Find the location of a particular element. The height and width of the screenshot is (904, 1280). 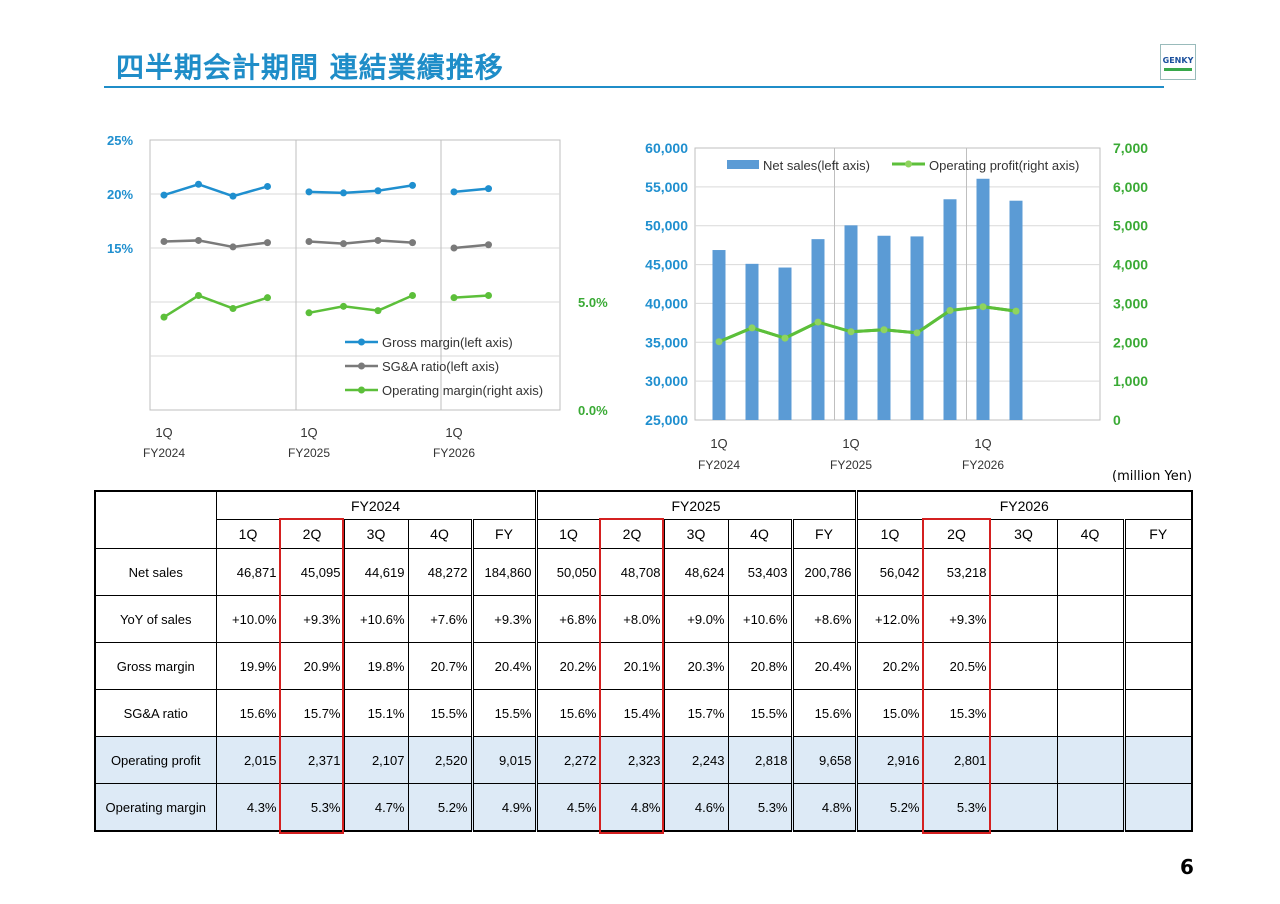

table-cell: +10.0% is located at coordinates (248, 619).